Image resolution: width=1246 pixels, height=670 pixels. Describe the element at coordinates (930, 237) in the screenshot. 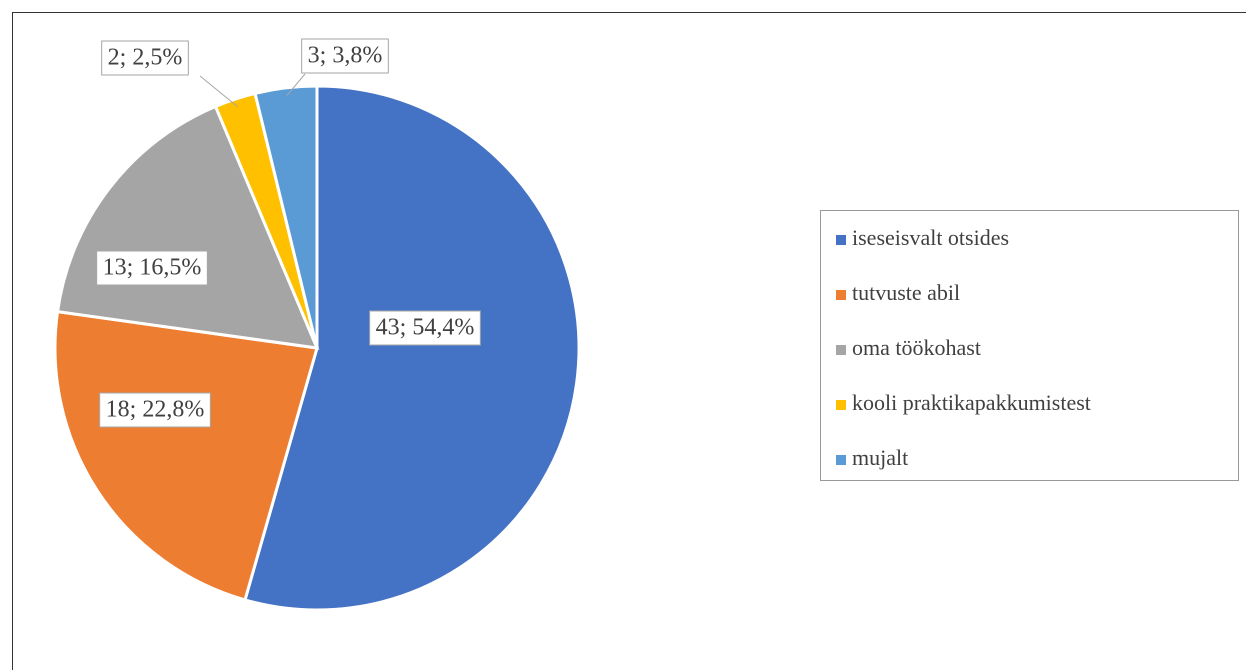

I see `legend-label: iseseisvalt otsides` at that location.